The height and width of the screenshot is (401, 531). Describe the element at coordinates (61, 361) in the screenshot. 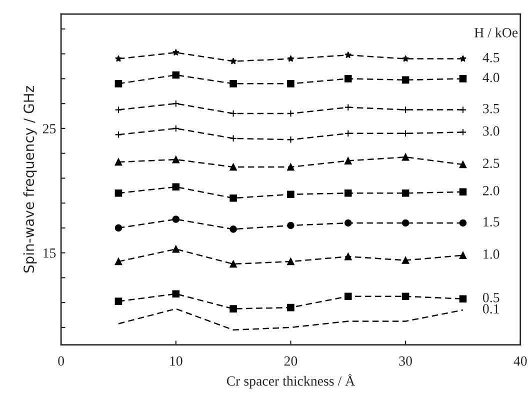

I see `x-tick-label: 0` at that location.